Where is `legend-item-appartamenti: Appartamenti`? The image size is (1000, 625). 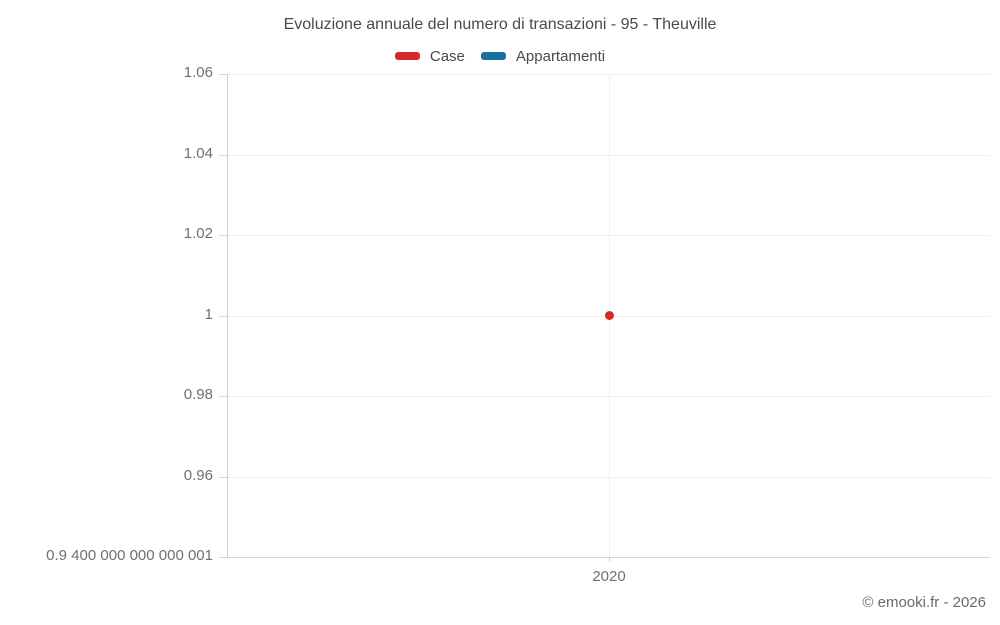
legend-item-appartamenti: Appartamenti is located at coordinates (543, 56).